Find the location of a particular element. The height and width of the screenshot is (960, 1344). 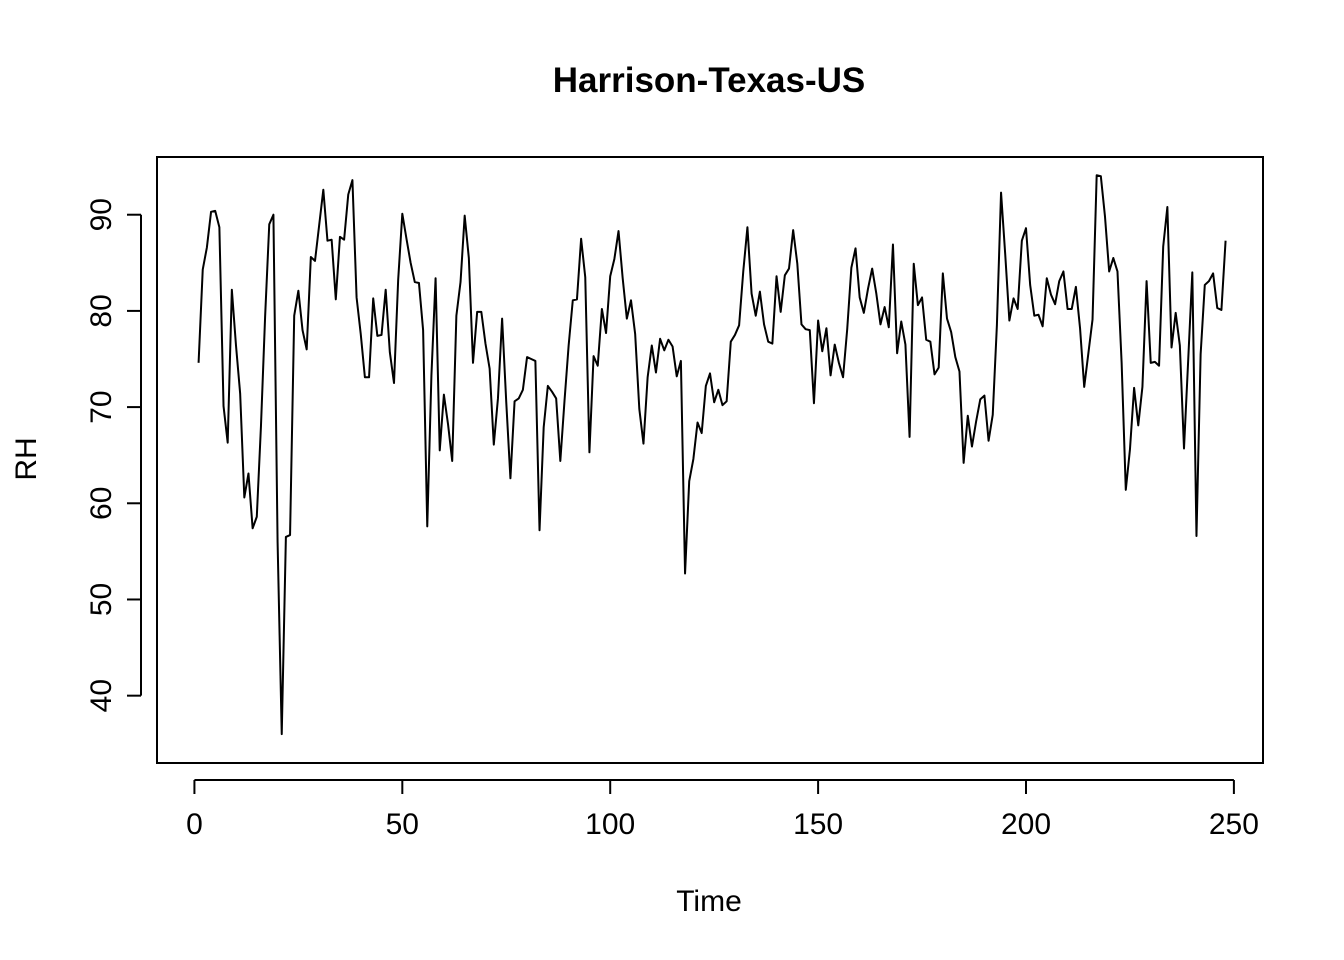

y-tick-label: 80 is located at coordinates (101, 310).